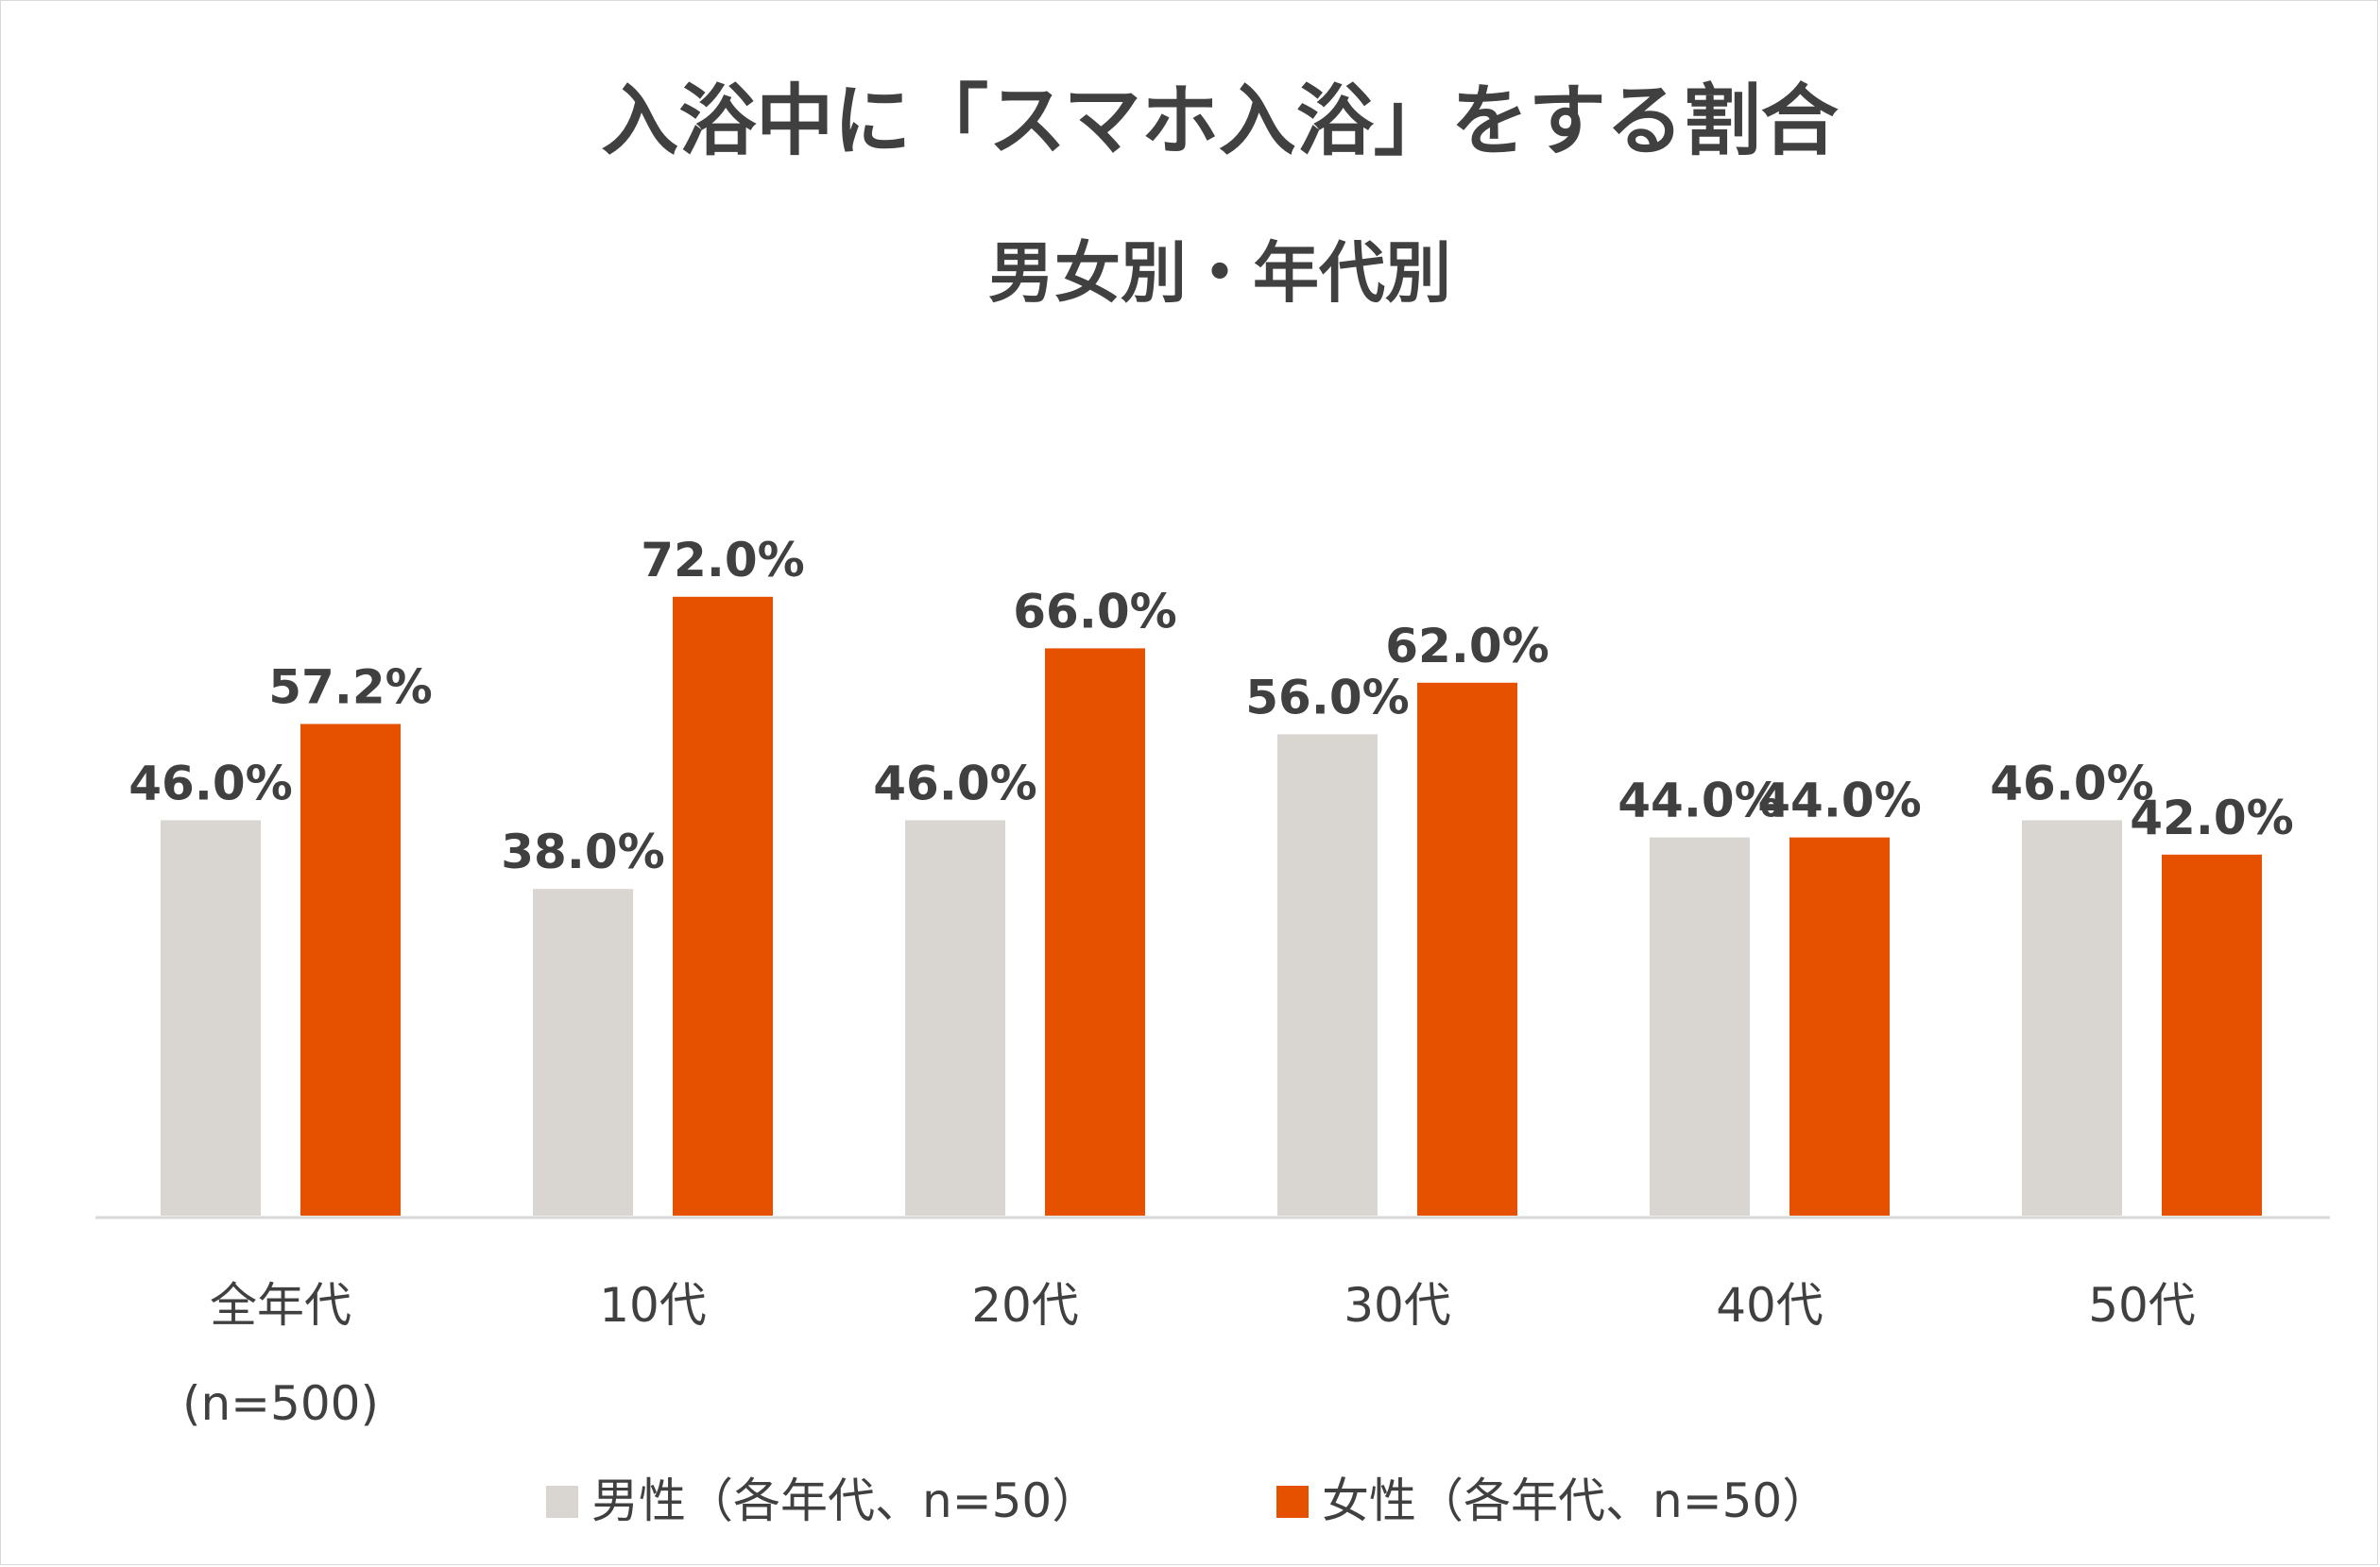 Image resolution: width=2380 pixels, height=1567 pixels. Describe the element at coordinates (653, 1305) in the screenshot. I see `x-tick-label-1: 10代` at that location.